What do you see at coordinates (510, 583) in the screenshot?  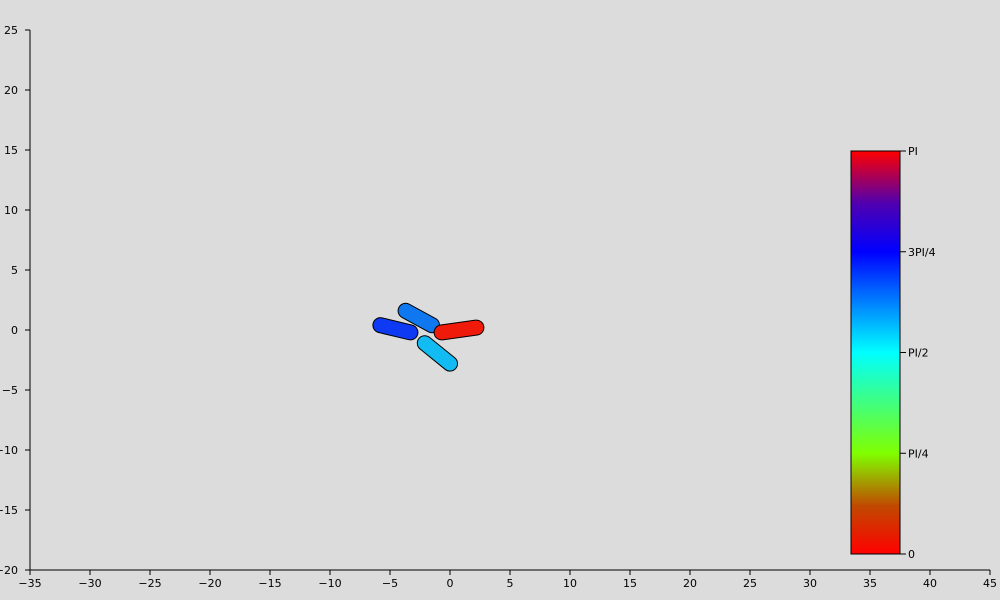 I see `x-tick-label: 5` at bounding box center [510, 583].